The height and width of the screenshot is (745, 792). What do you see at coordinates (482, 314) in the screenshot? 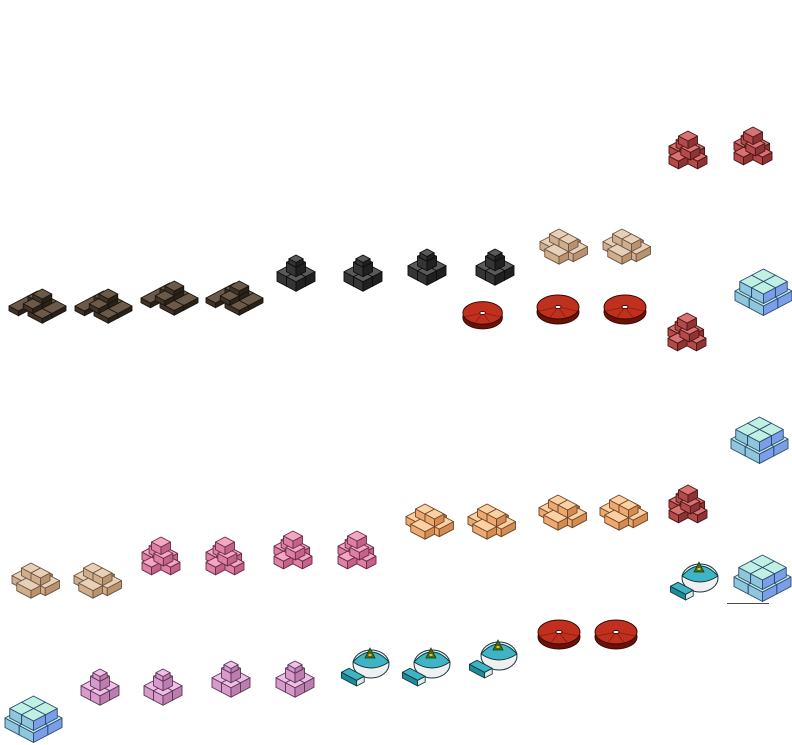
I see `red-disc-quarter-sprite` at bounding box center [482, 314].